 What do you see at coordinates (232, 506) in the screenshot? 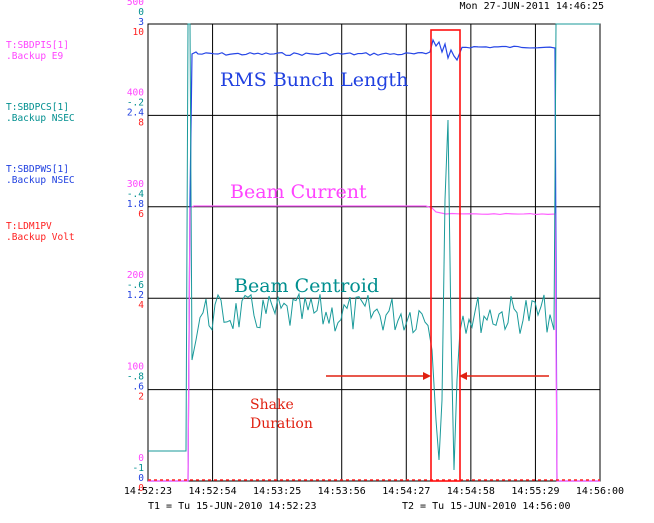
I see `footer-t1: T1 = Tu 15-JUN-2010 14:52:23` at bounding box center [232, 506].